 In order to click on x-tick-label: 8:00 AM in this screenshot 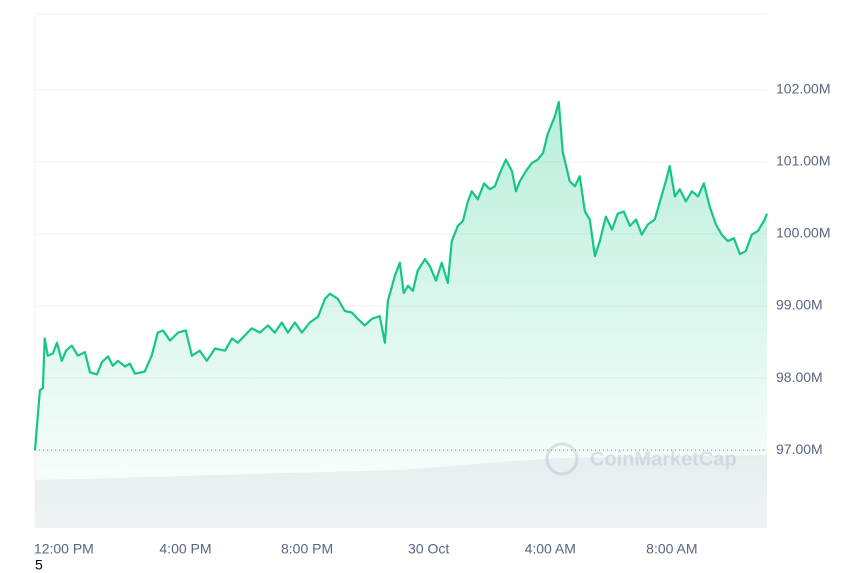, I will do `click(671, 549)`.